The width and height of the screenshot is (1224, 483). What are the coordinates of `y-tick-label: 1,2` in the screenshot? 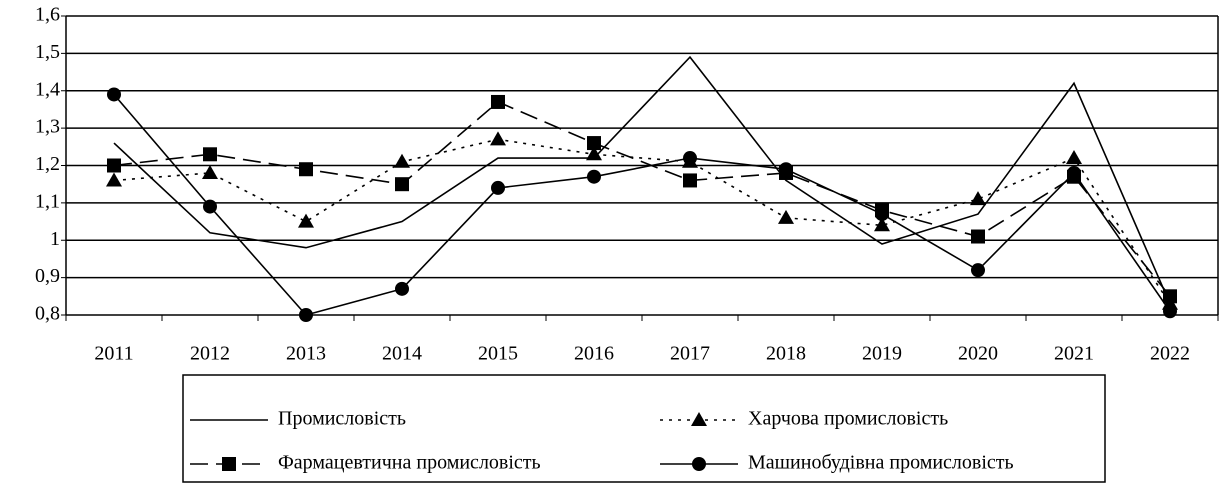 It's located at (47, 164).